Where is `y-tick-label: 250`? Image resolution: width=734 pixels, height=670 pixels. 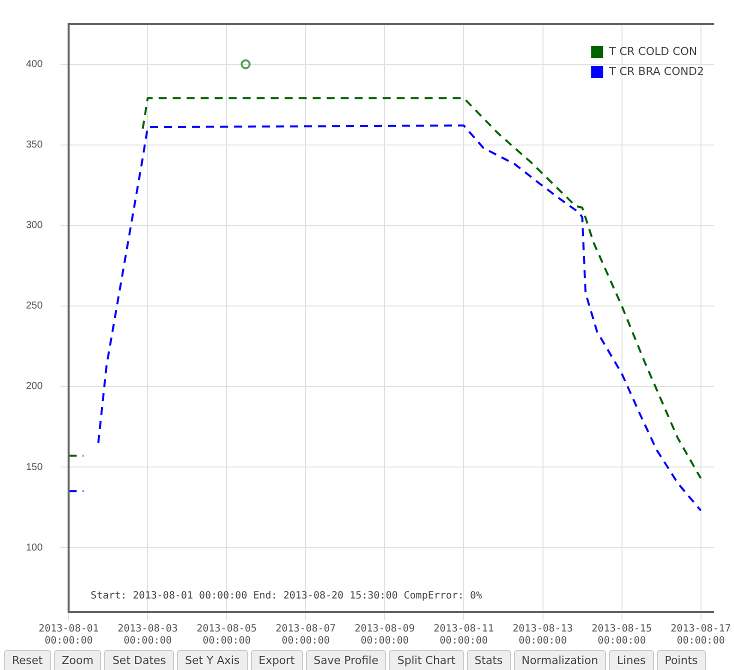 y-tick-label: 250 is located at coordinates (35, 306).